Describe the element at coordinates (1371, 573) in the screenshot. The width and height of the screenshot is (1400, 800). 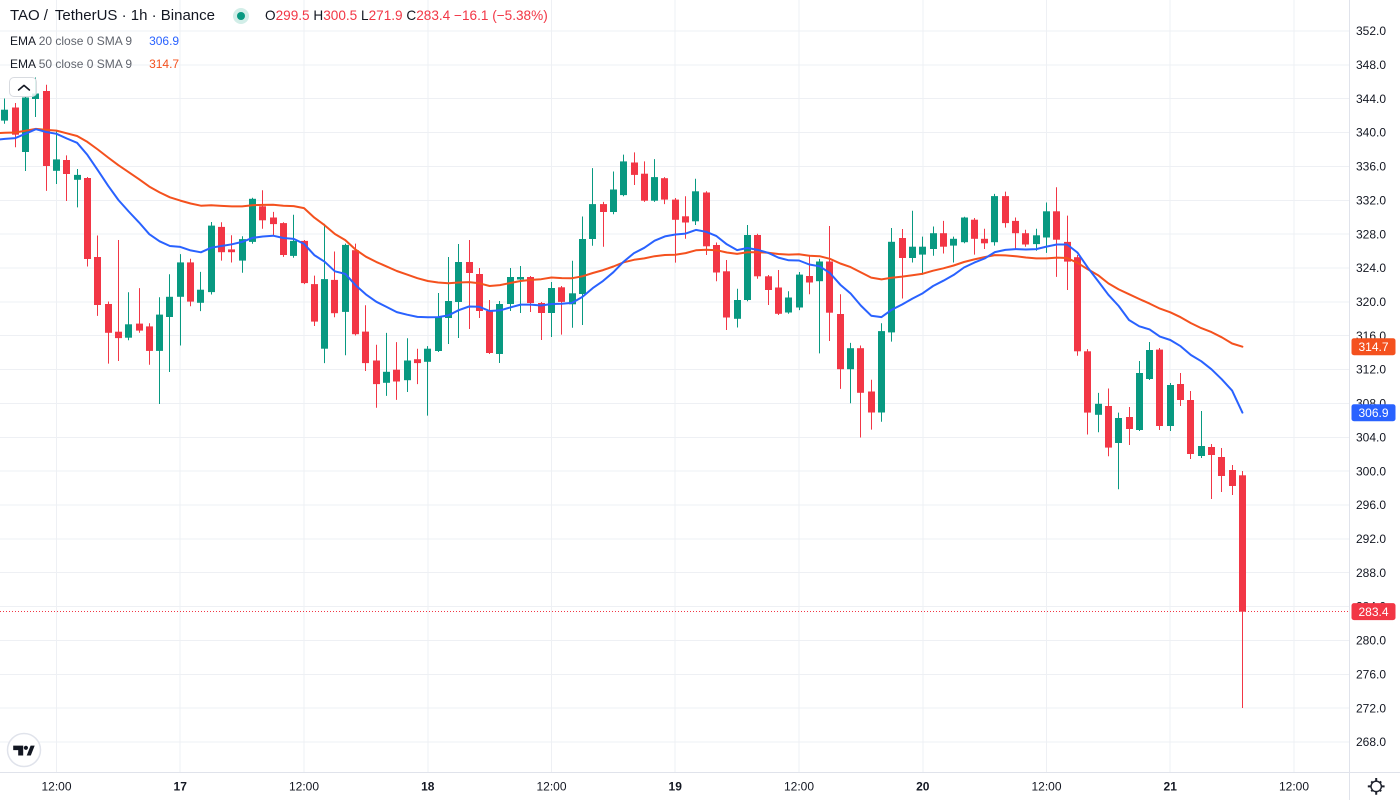
I see `svg-text: 288.0` at that location.